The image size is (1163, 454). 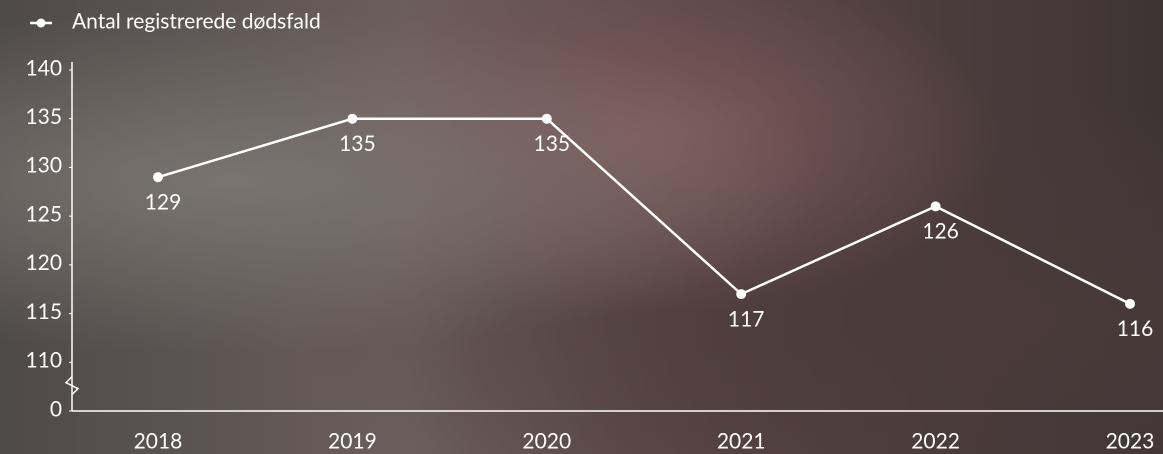 I want to click on x-tick-label: 2023, so click(x=1130, y=440).